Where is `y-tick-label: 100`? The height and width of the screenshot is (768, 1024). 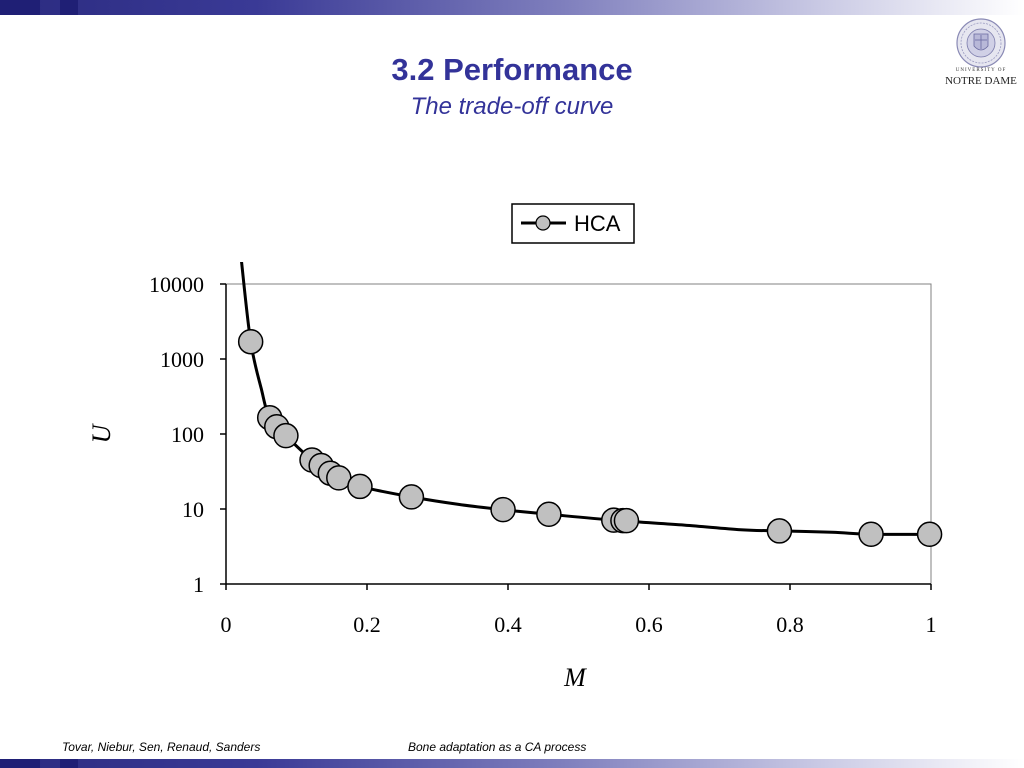
y-tick-label: 100 is located at coordinates (187, 434).